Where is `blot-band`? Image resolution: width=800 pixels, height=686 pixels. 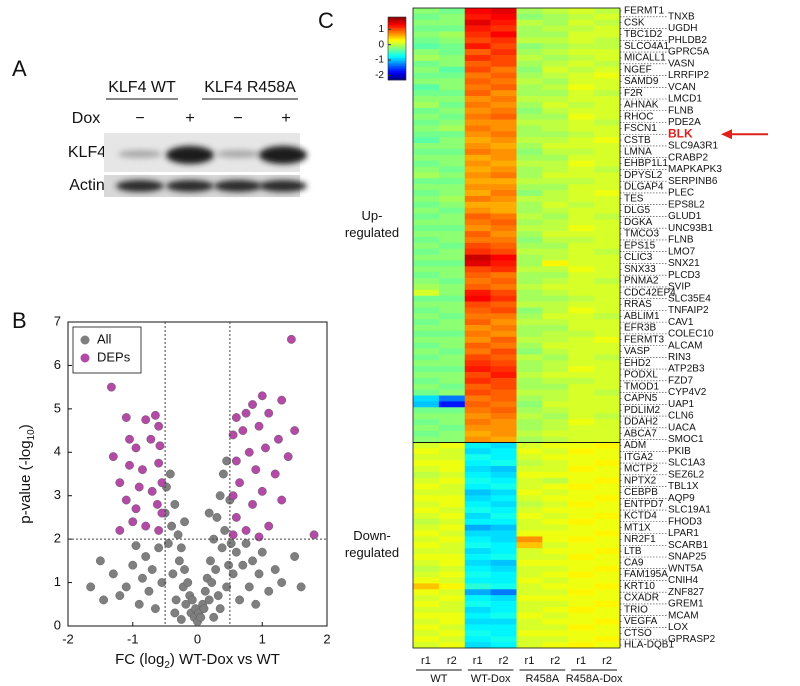
blot-band is located at coordinates (140, 154).